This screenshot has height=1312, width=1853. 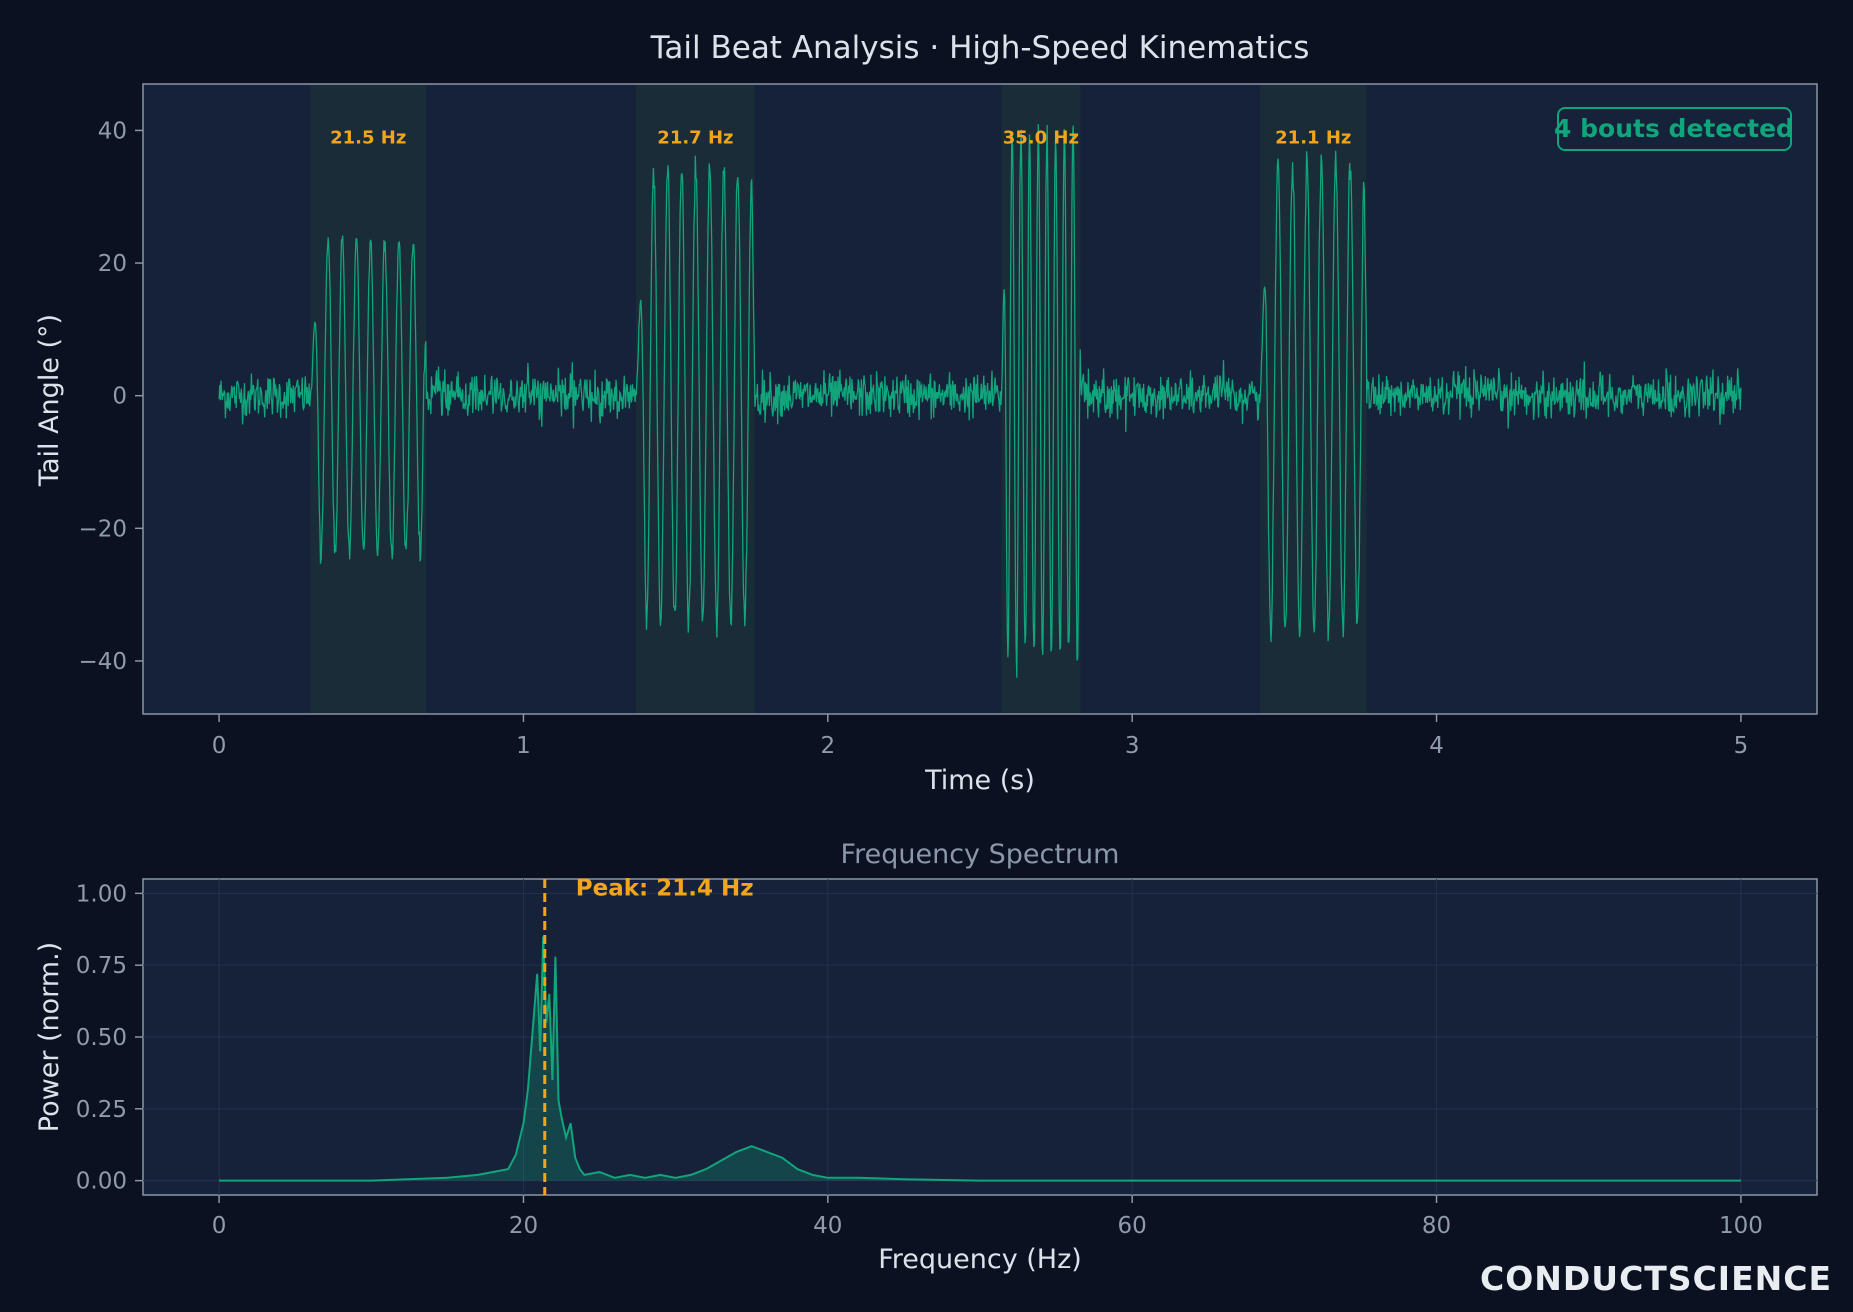 What do you see at coordinates (1132, 1226) in the screenshot?
I see `x-tick-label: 60` at bounding box center [1132, 1226].